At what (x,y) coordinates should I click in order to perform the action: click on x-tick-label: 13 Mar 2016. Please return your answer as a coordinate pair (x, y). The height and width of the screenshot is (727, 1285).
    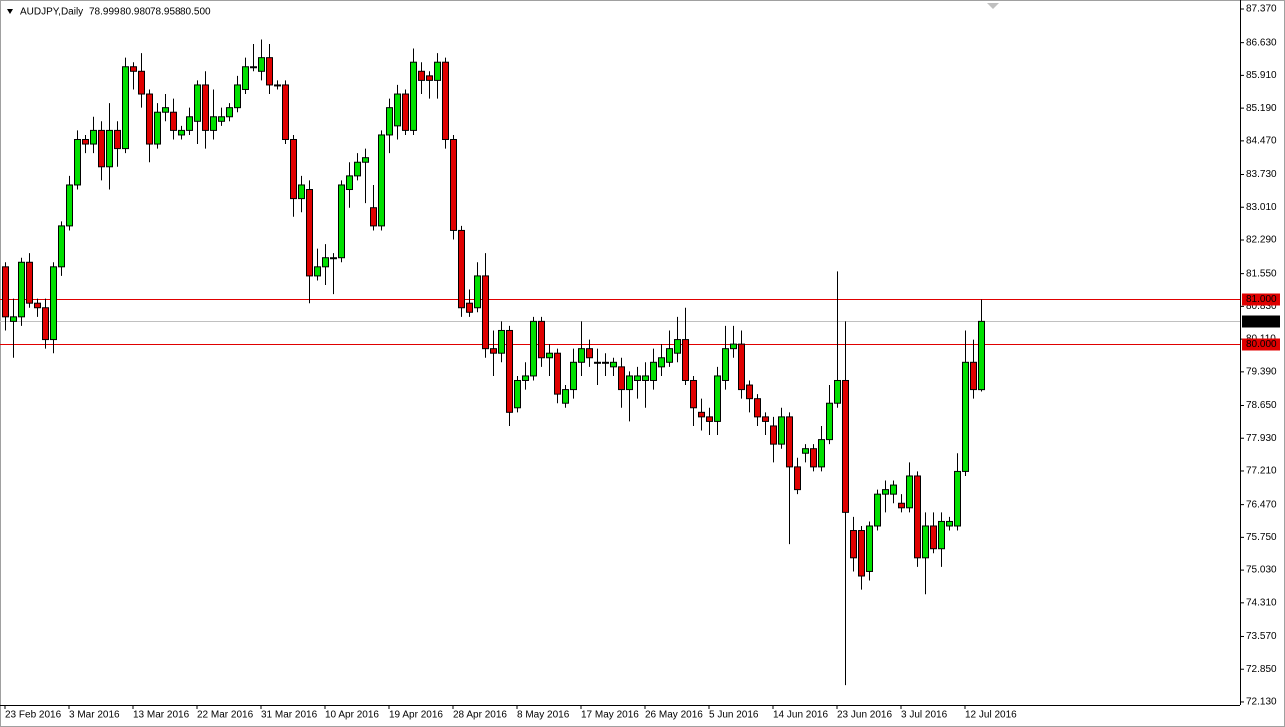
    Looking at the image, I should click on (161, 715).